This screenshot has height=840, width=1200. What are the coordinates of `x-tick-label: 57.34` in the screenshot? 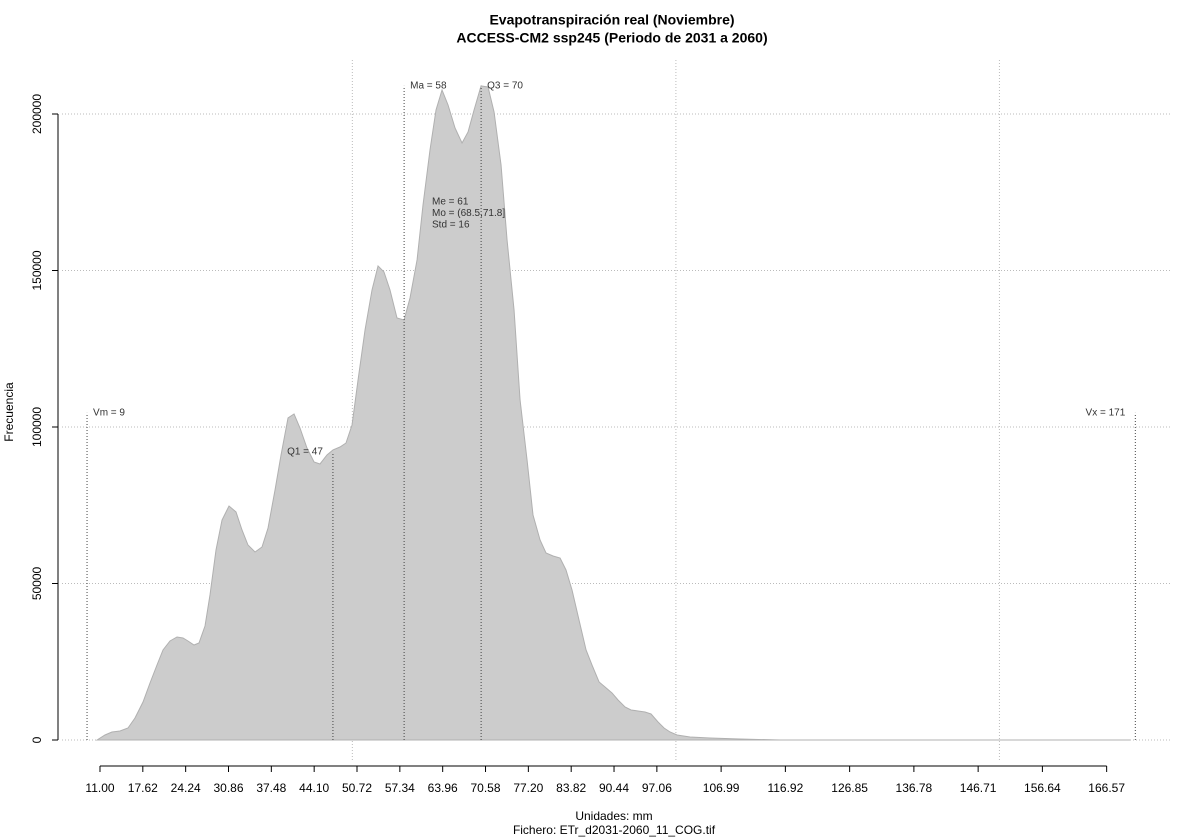 It's located at (400, 788).